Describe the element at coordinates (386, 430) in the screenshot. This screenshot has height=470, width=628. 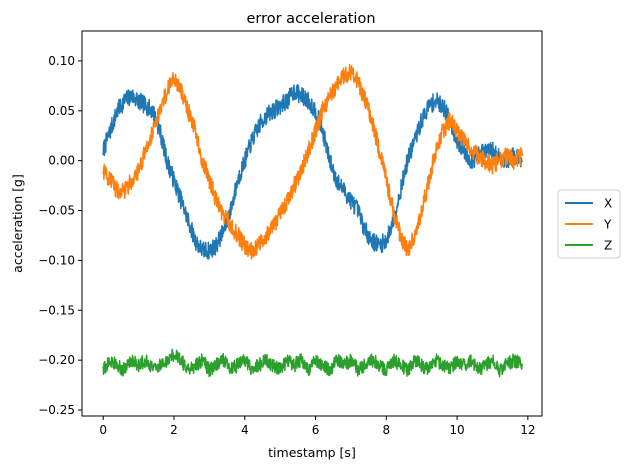
I see `x-tick-label: 8` at that location.